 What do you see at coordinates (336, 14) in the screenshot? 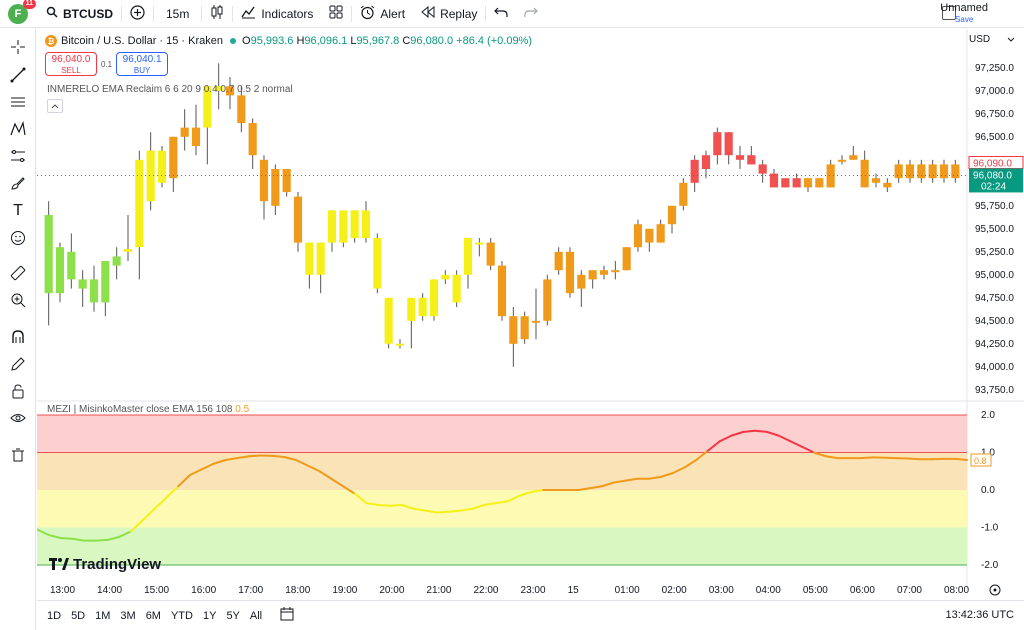
I see `layouts-button` at bounding box center [336, 14].